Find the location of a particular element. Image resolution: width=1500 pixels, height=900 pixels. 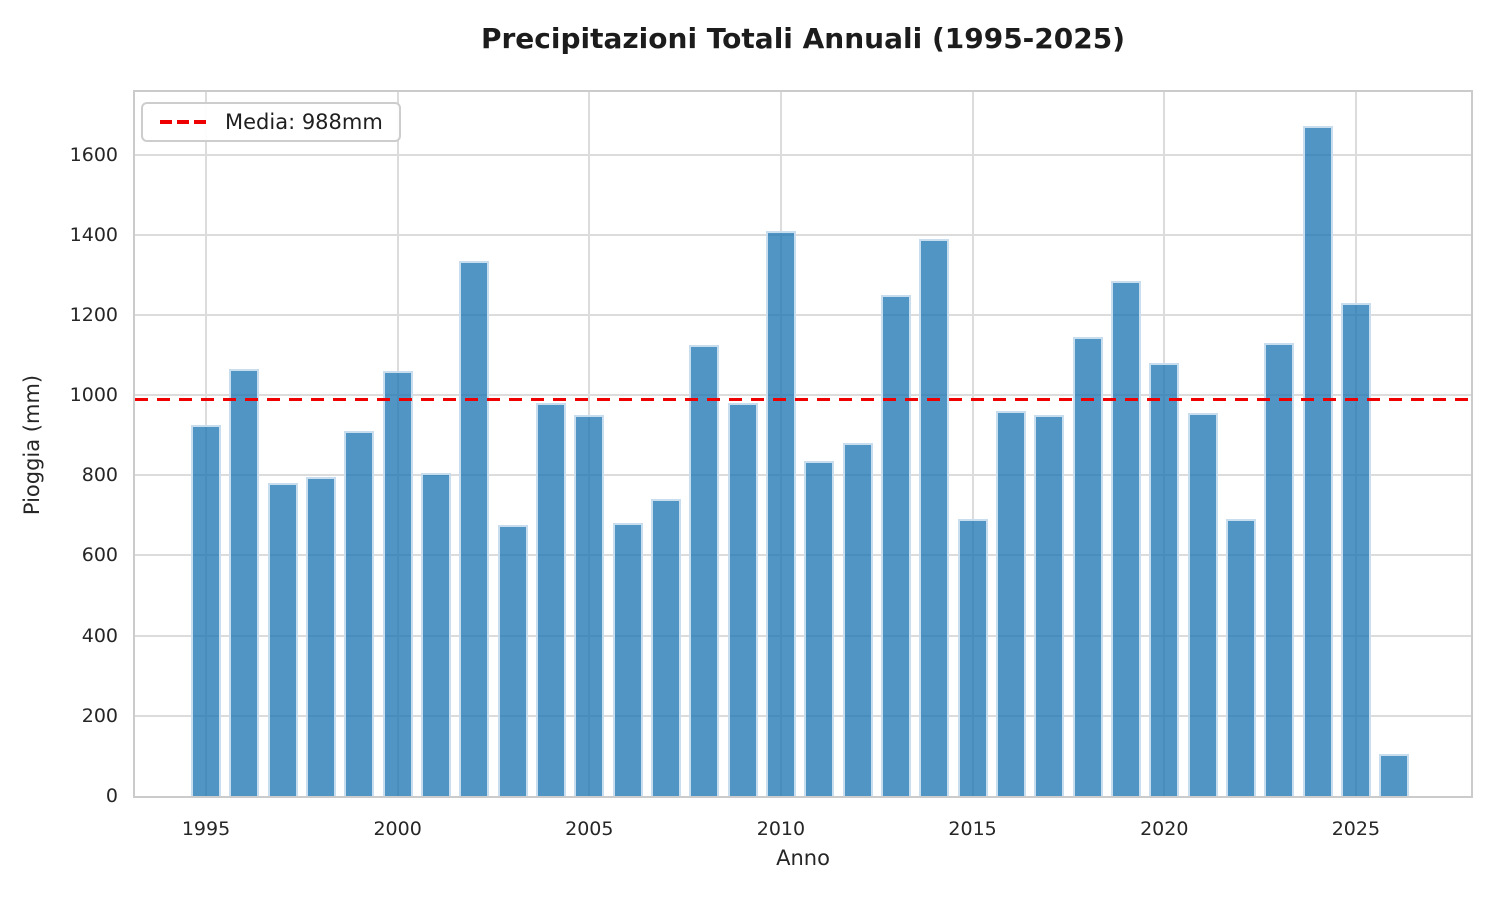

bar-1995 is located at coordinates (206, 610).